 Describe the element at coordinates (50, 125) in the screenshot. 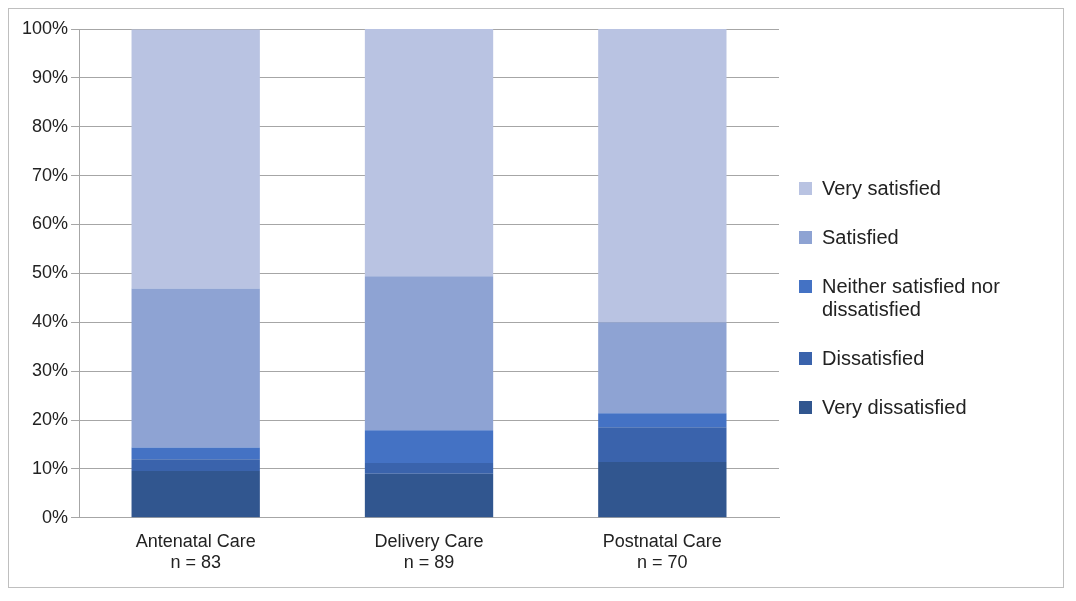

I see `y-tick-label: 80%` at that location.